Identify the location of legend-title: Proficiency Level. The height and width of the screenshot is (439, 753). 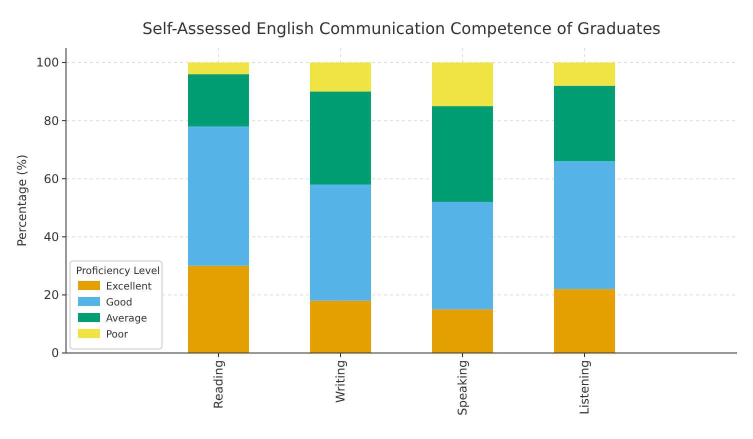
(118, 271).